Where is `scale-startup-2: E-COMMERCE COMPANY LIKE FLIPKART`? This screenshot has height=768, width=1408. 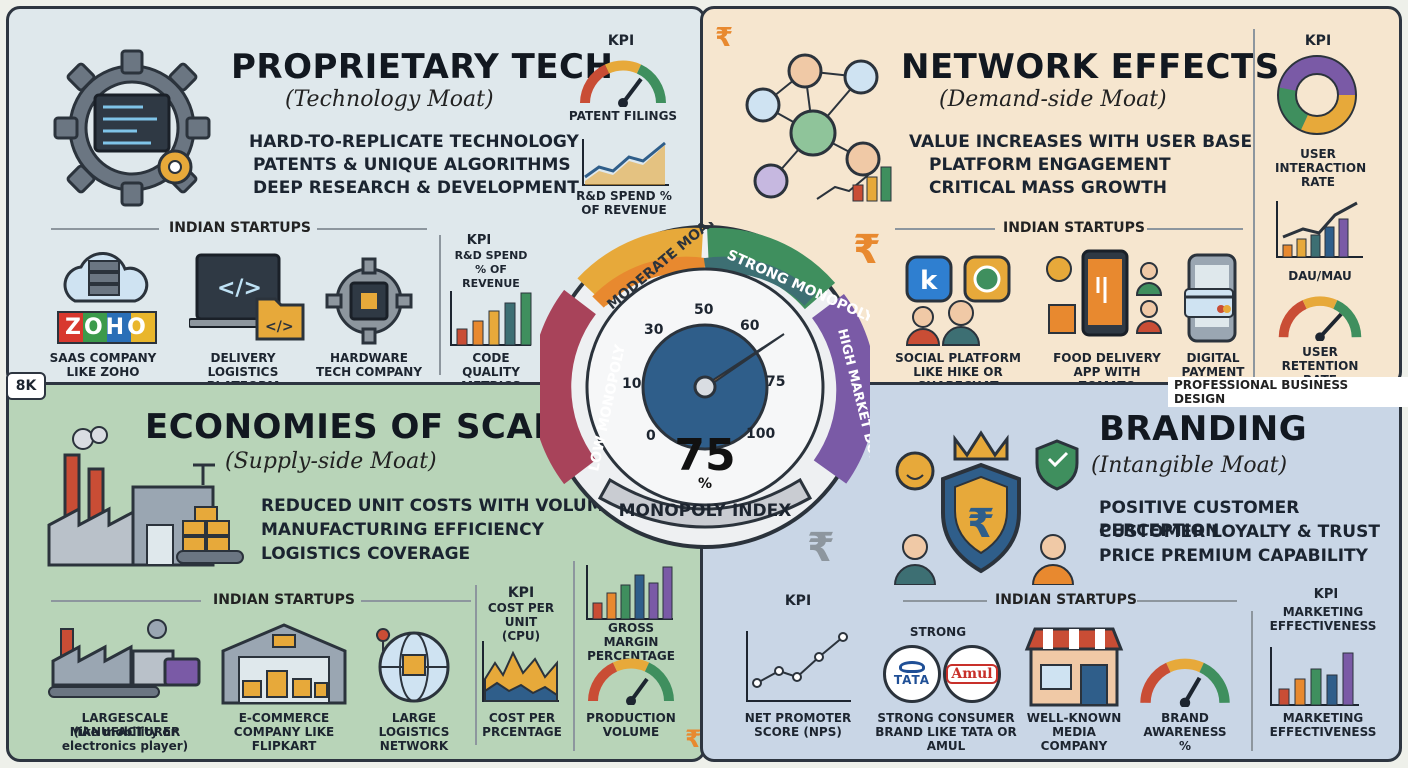
scale-startup-2: E-COMMERCE COMPANY LIKE FLIPKART is located at coordinates (284, 732).